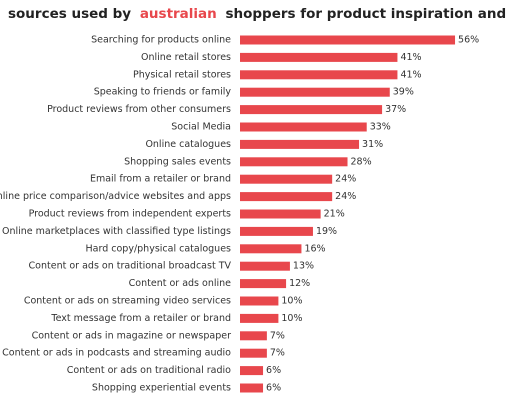  I want to click on category-label: Online catalogues, so click(188, 144).